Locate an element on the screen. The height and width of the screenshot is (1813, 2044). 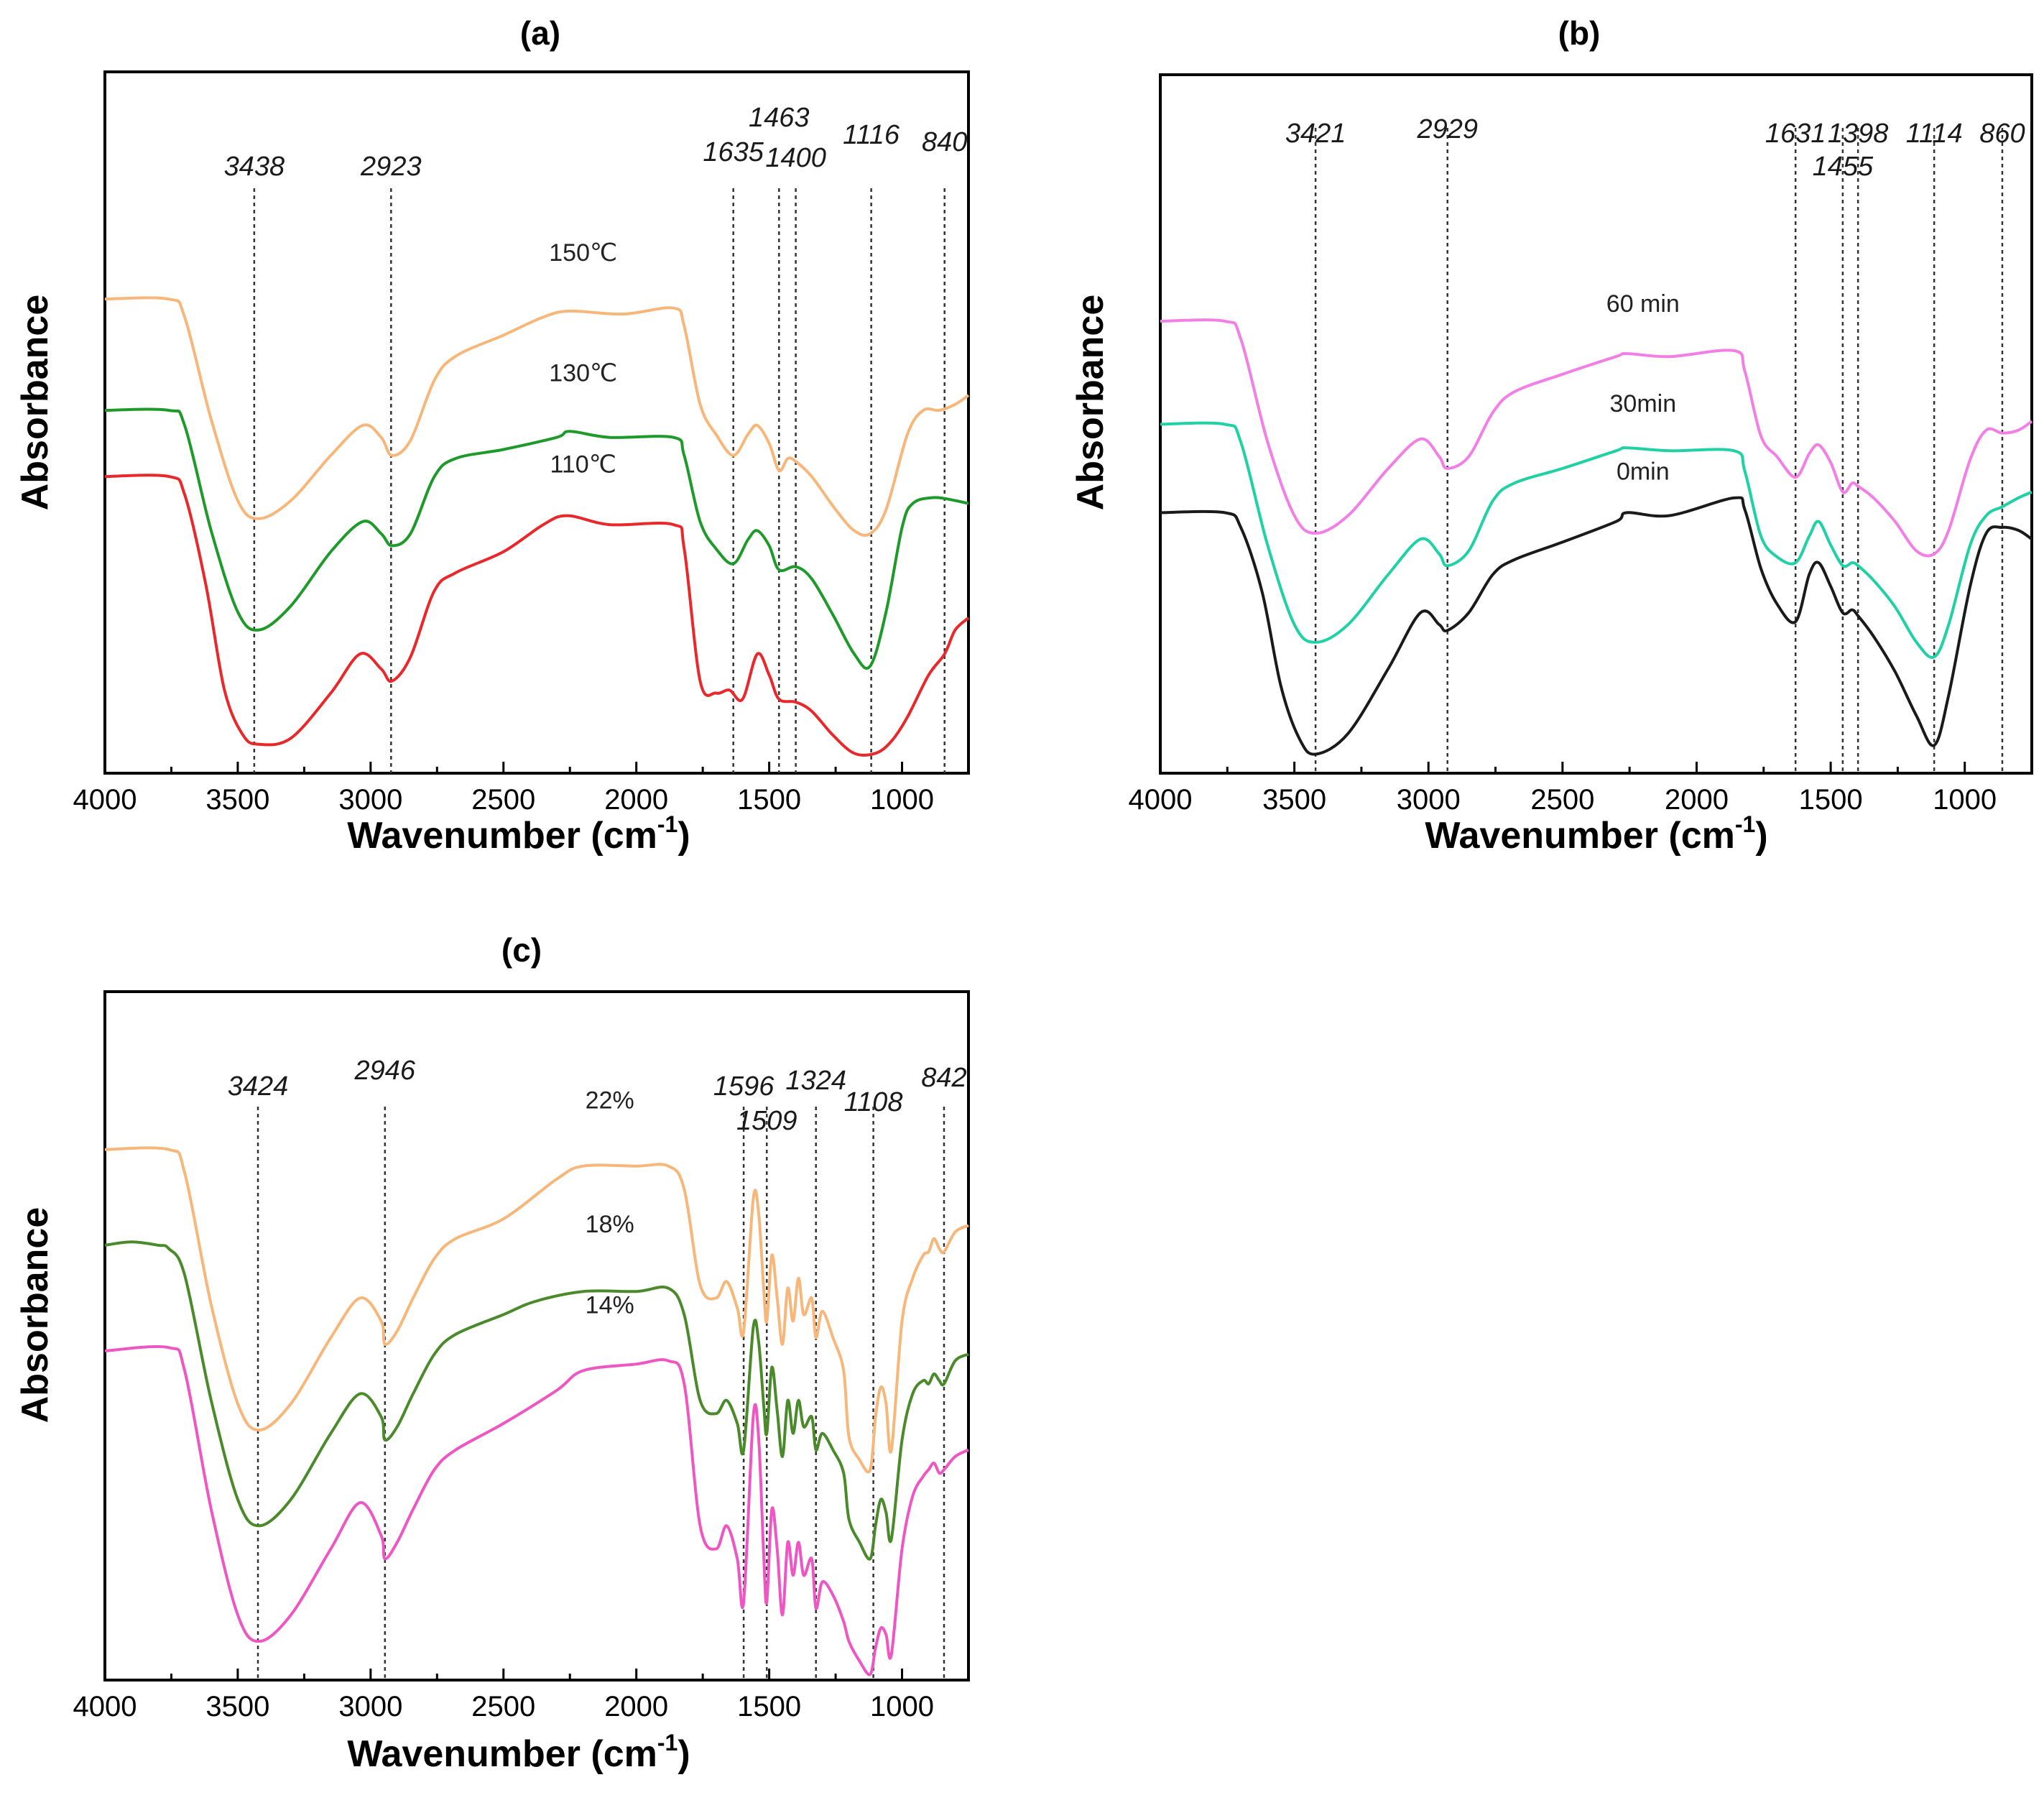
panel-a-x-ticks: 4000 3500 3000 2500 2000 1500 1000 is located at coordinates (503, 789).